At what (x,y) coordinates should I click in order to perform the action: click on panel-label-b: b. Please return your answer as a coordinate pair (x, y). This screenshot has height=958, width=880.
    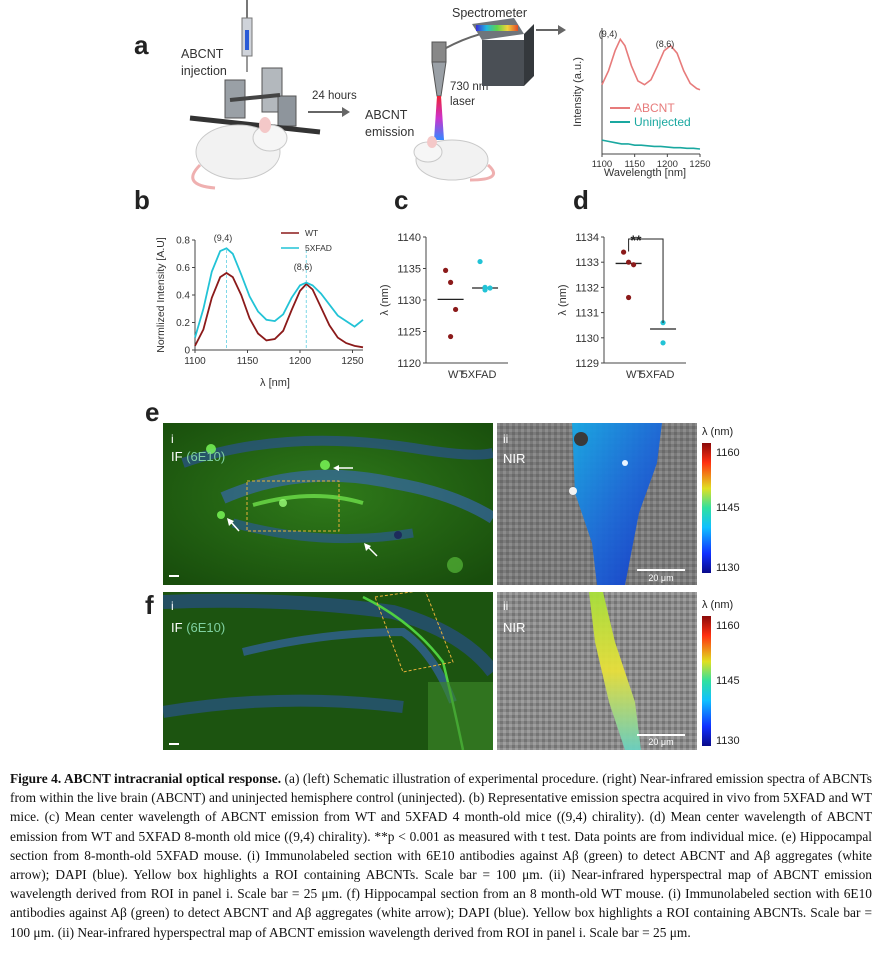
    Looking at the image, I should click on (142, 200).